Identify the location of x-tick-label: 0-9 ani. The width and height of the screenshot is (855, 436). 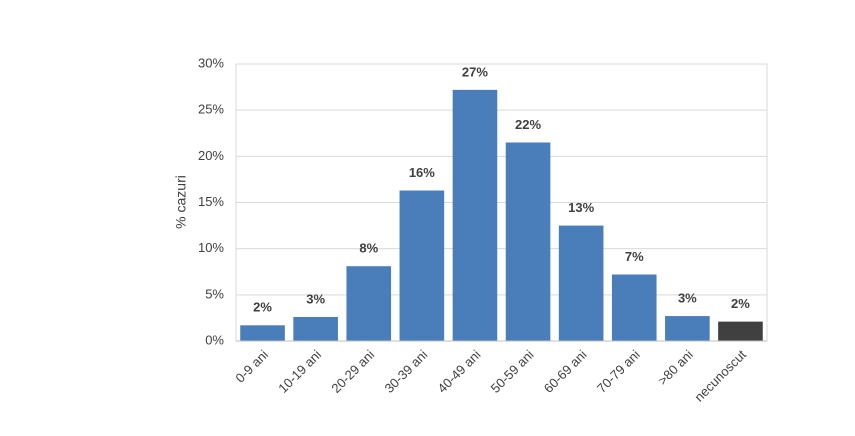
(251, 366).